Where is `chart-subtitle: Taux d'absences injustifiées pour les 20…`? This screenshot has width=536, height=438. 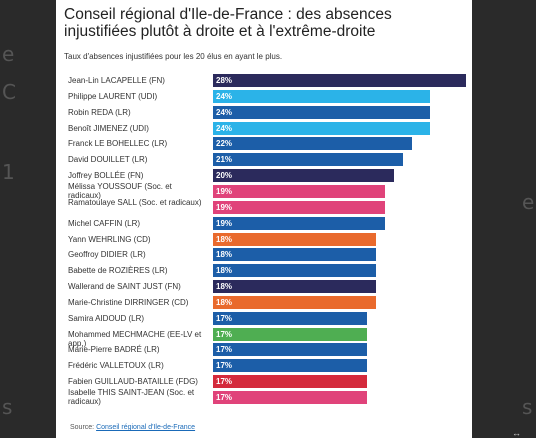 chart-subtitle: Taux d'absences injustifiées pour les 20… is located at coordinates (173, 56).